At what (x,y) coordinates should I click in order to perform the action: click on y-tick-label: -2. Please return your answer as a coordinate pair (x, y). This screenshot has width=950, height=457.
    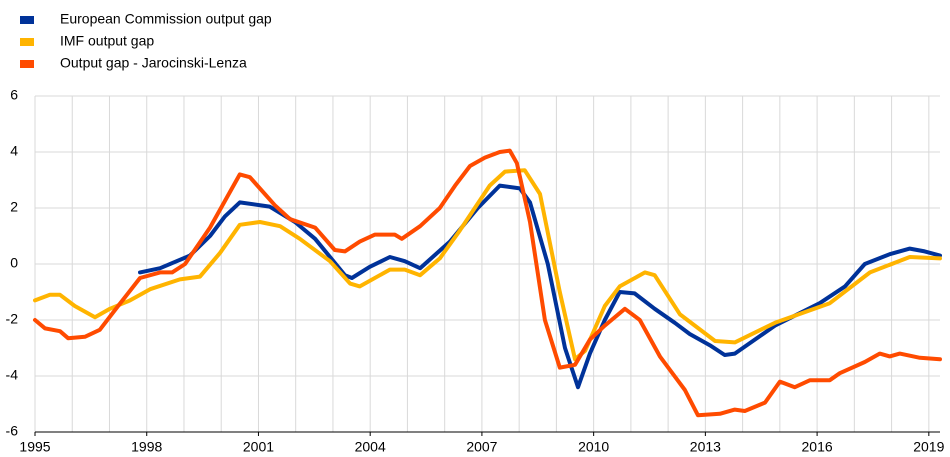
    Looking at the image, I should click on (12, 319).